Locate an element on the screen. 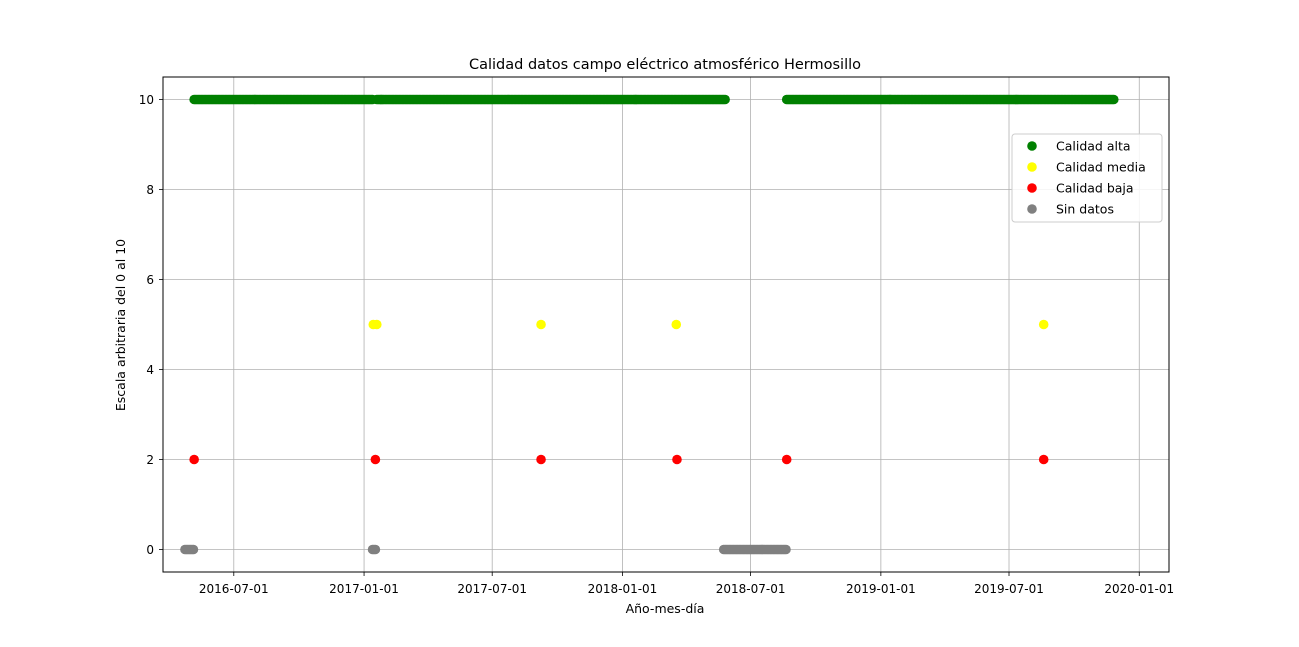 The image size is (1299, 647). y-tick-label: 4 is located at coordinates (150, 370).